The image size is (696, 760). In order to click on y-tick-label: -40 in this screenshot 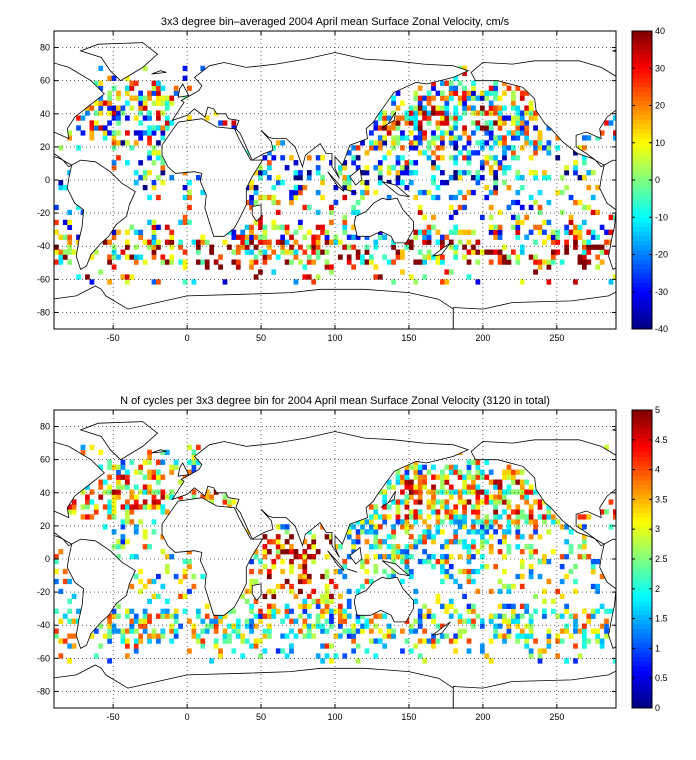, I will do `click(43, 625)`.